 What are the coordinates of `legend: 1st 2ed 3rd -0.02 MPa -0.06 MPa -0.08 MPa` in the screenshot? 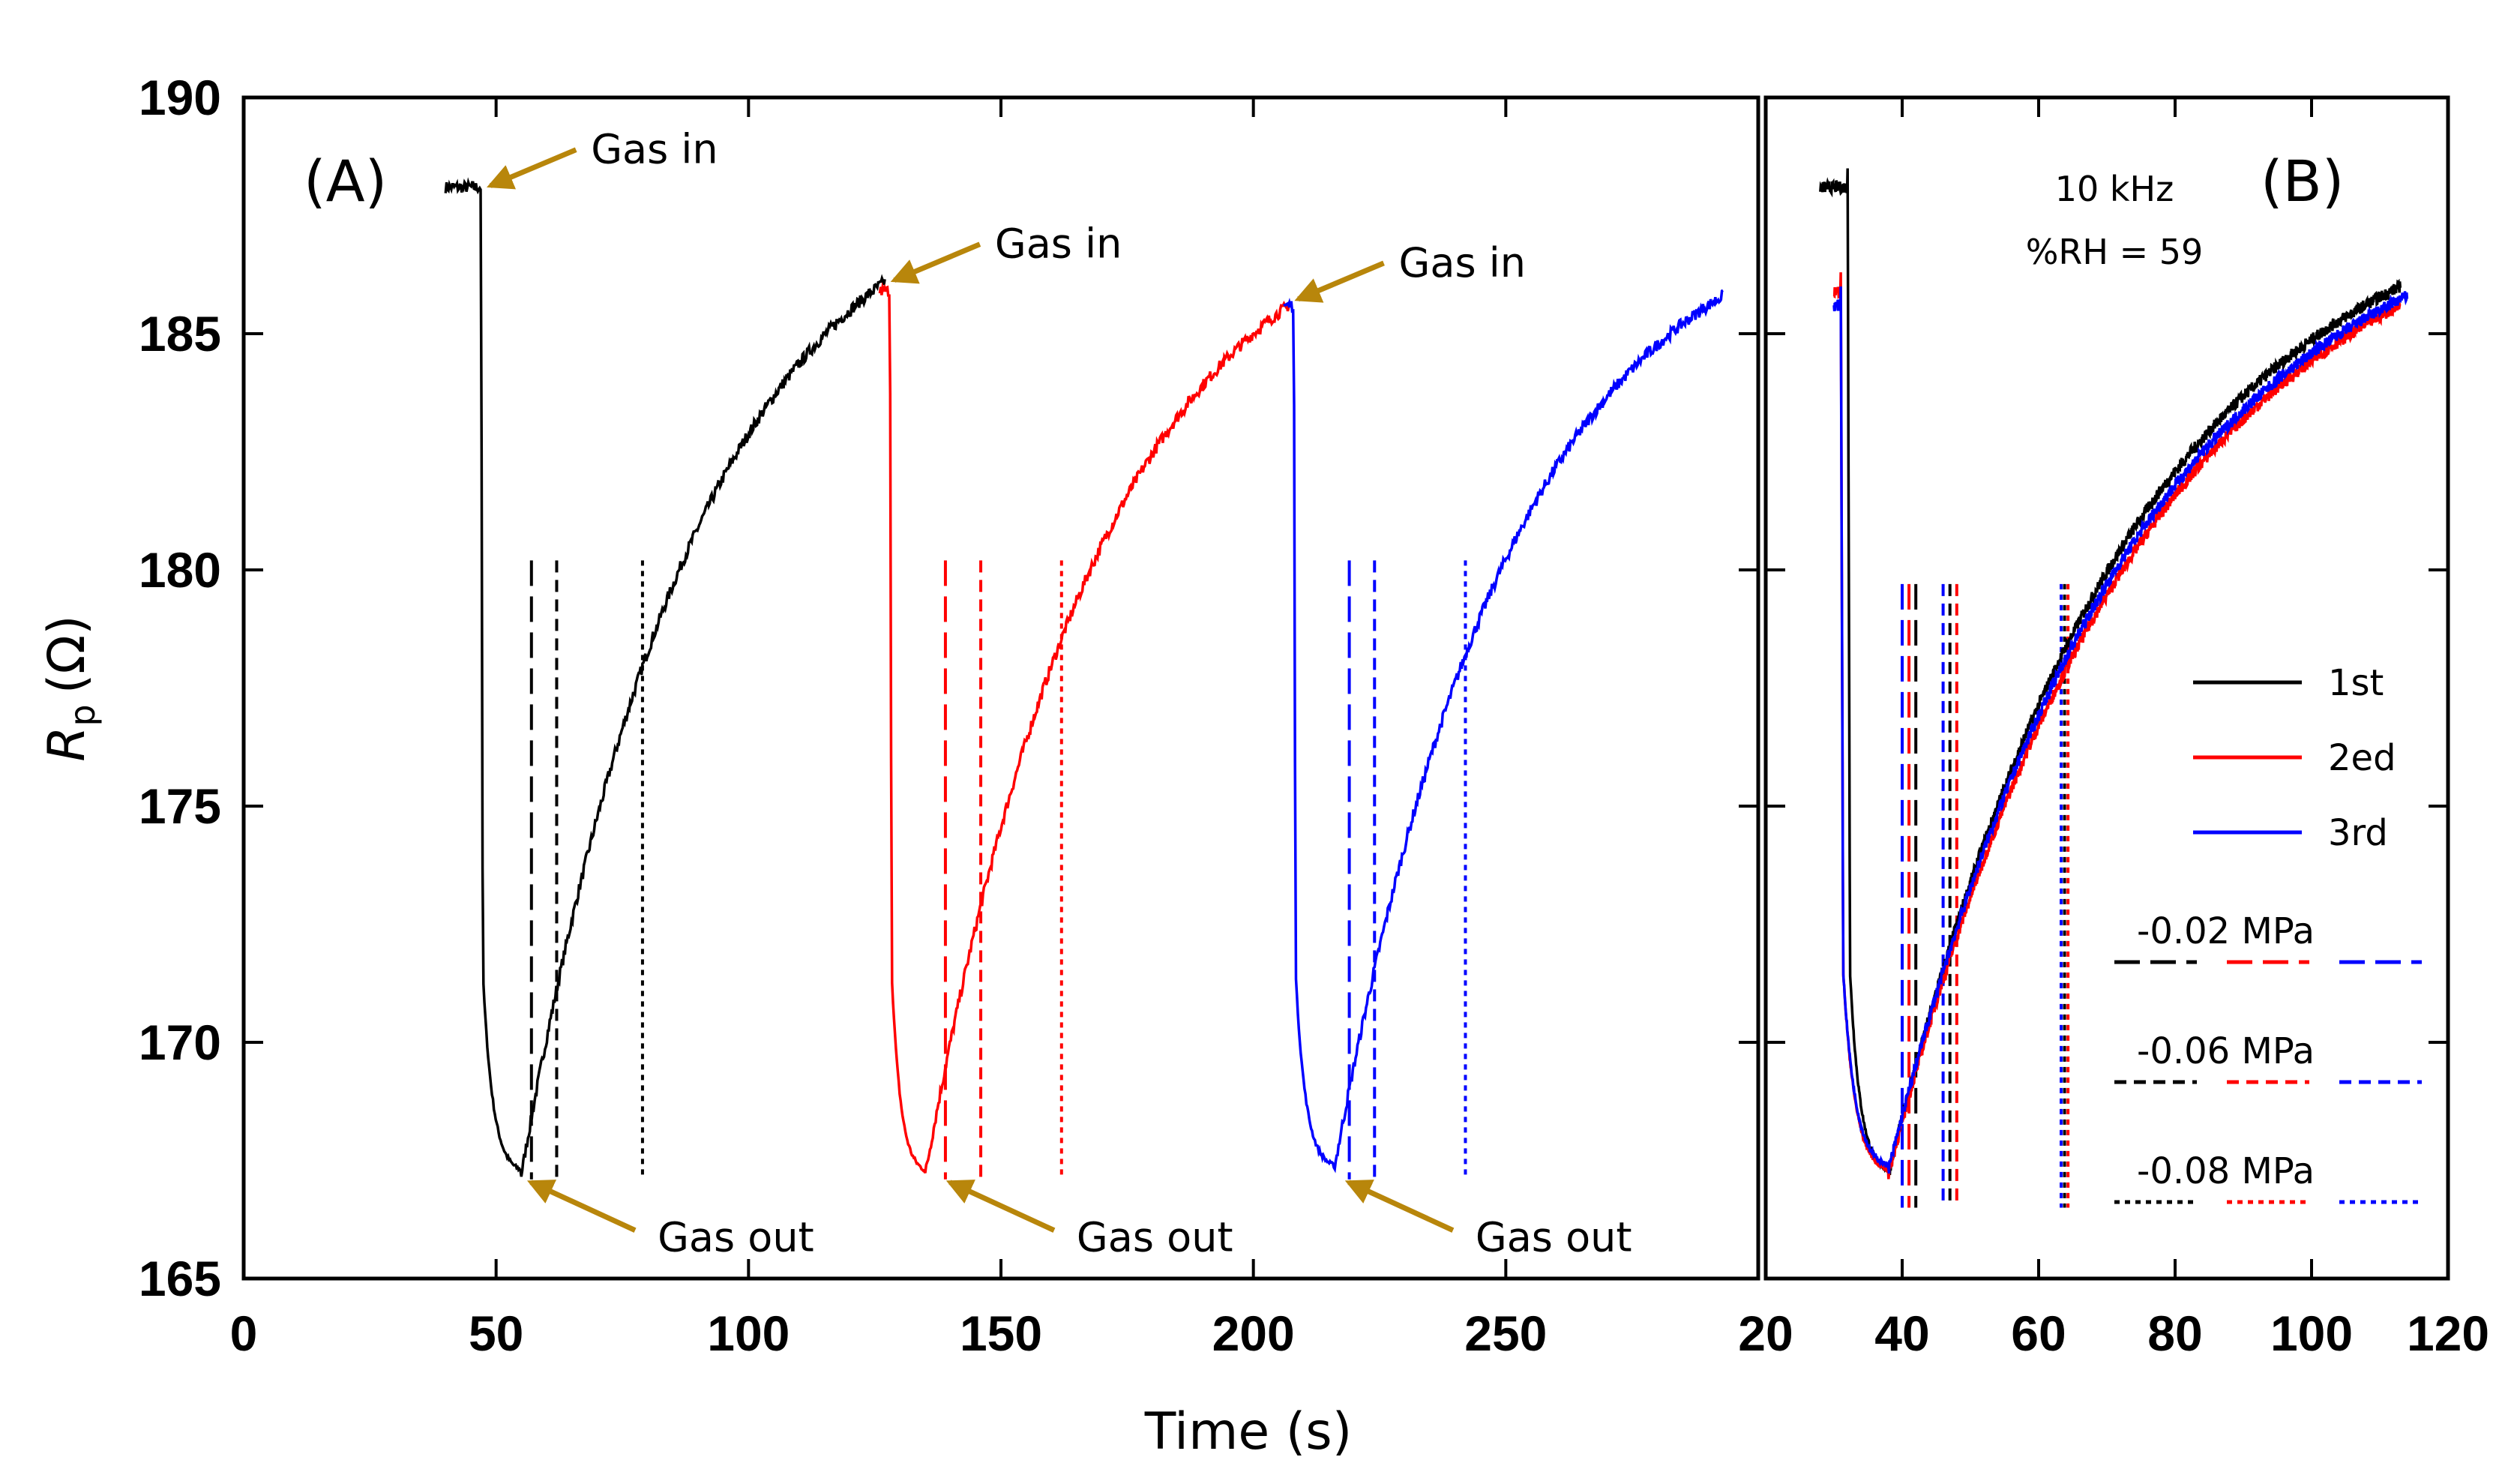 It's located at (2268, 933).